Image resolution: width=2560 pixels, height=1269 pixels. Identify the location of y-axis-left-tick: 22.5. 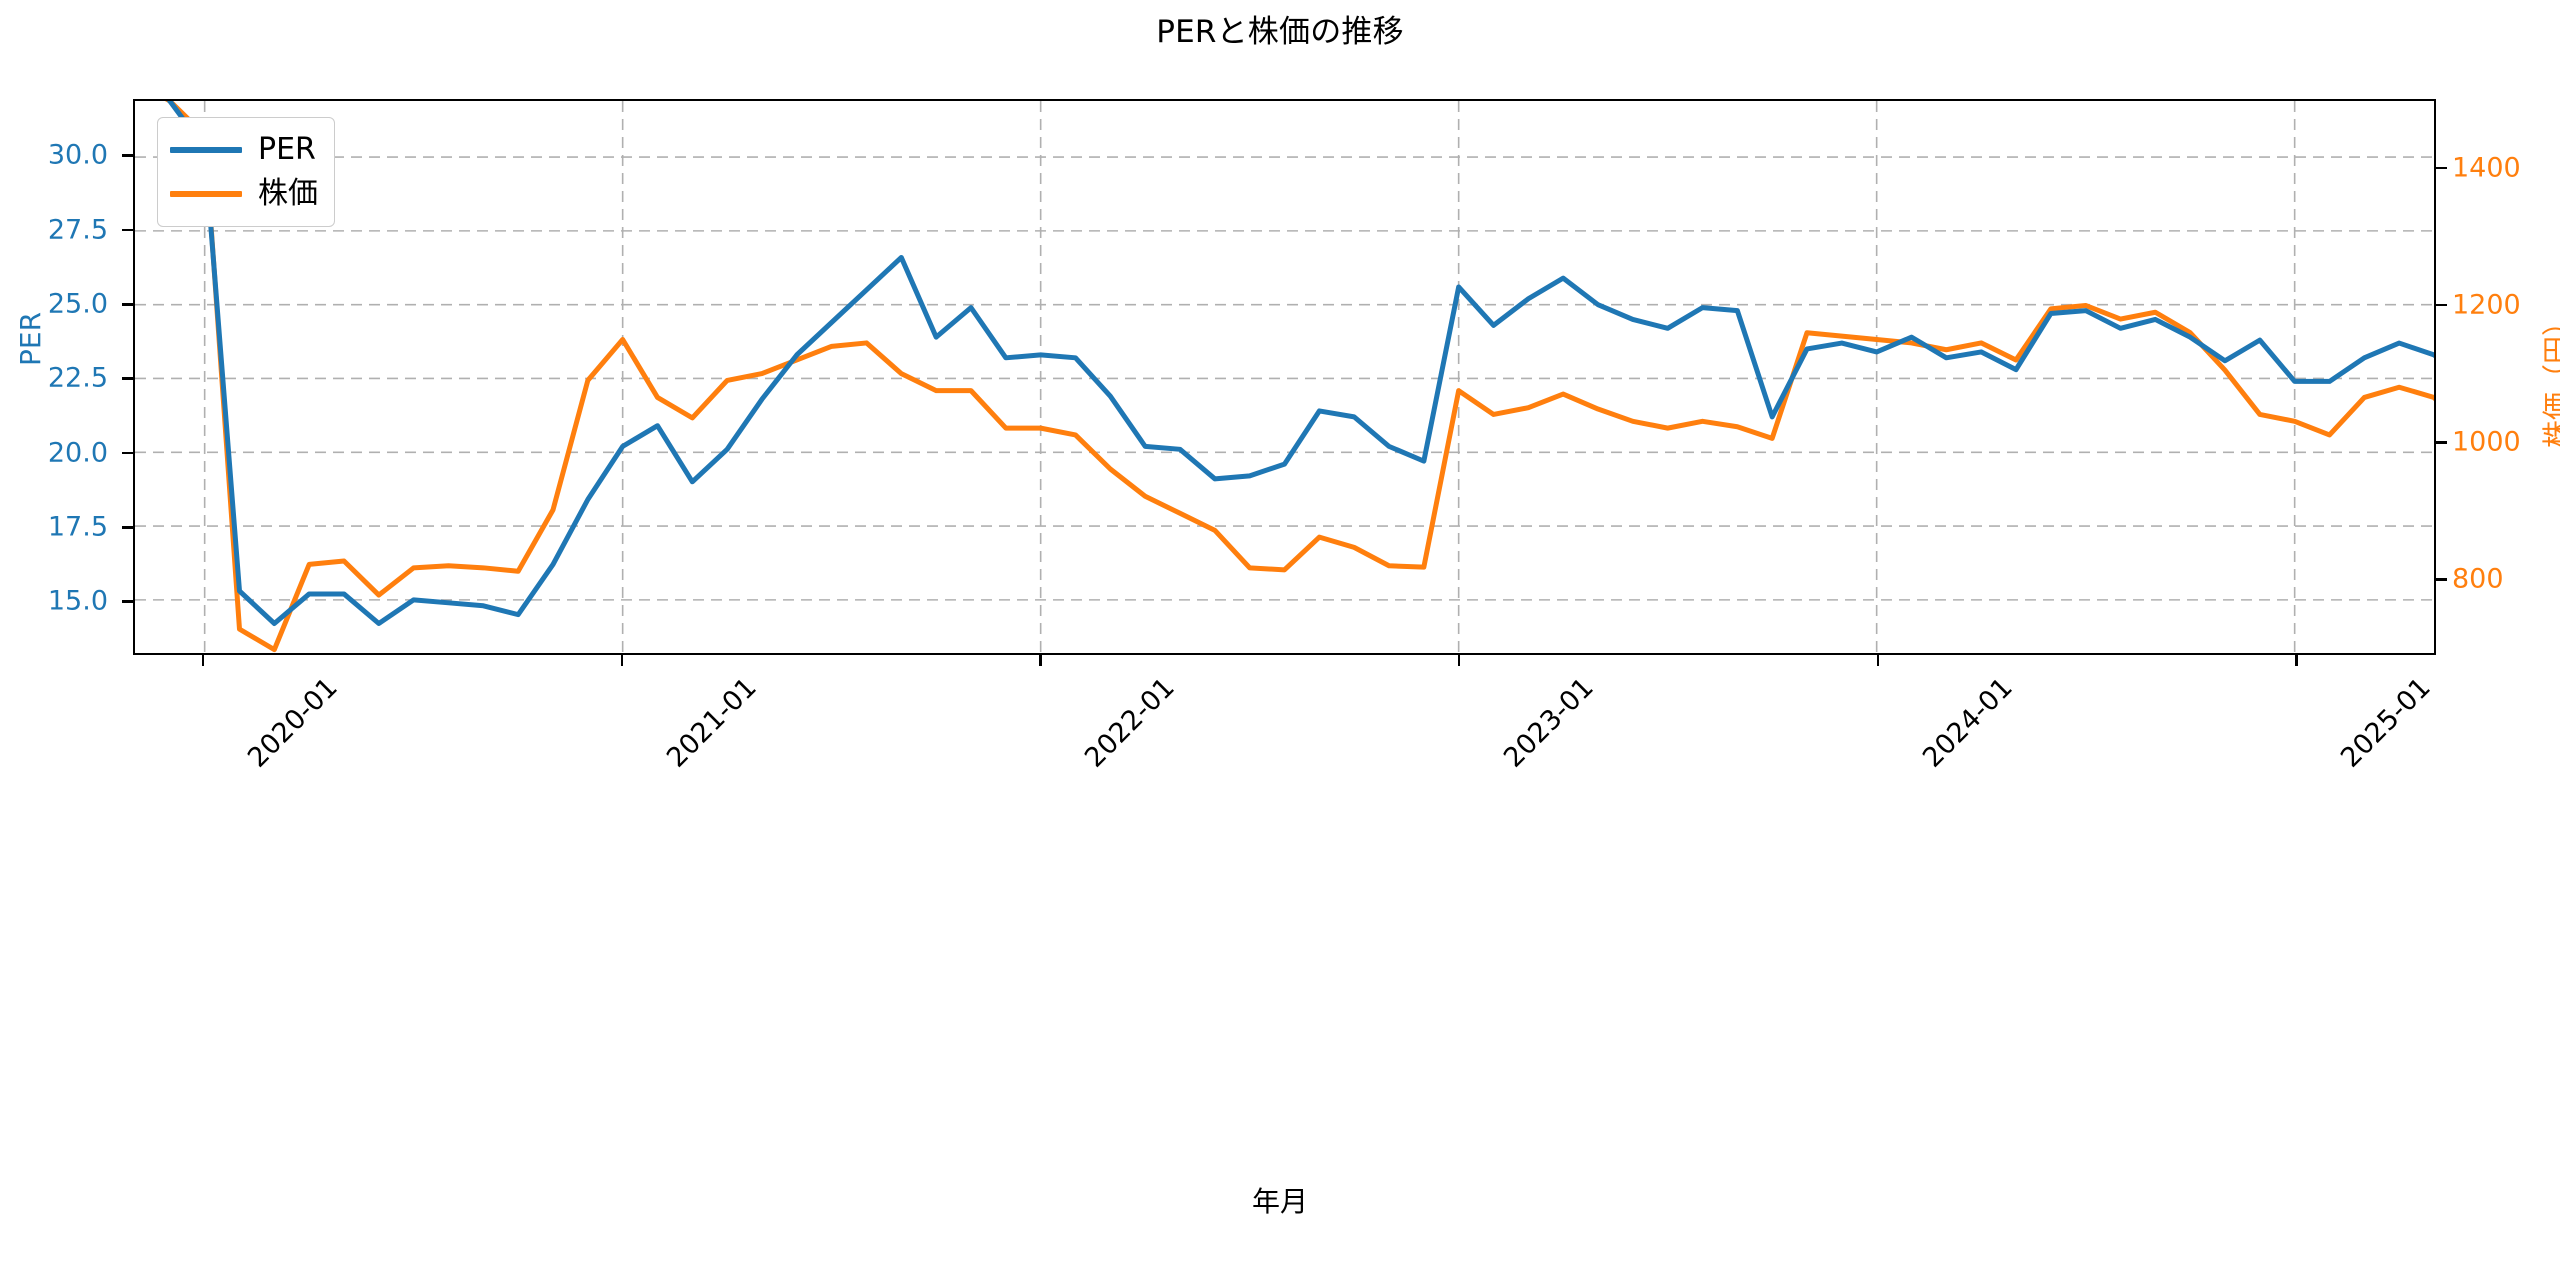
(77, 378).